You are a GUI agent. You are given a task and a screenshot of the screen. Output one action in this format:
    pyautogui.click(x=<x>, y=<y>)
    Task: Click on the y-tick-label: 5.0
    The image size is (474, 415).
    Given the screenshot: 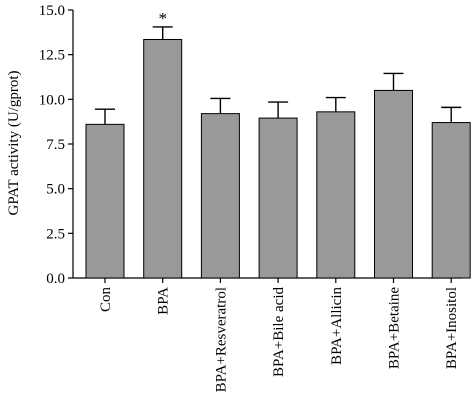 What is the action you would take?
    pyautogui.click(x=55, y=190)
    